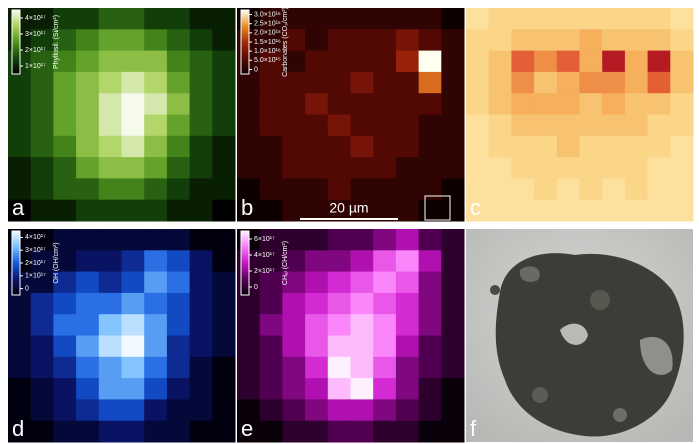 Image resolution: width=699 pixels, height=444 pixels. Describe the element at coordinates (267, 14) in the screenshot. I see `colorbar-tick-label: 3.0×10¹⁶` at that location.